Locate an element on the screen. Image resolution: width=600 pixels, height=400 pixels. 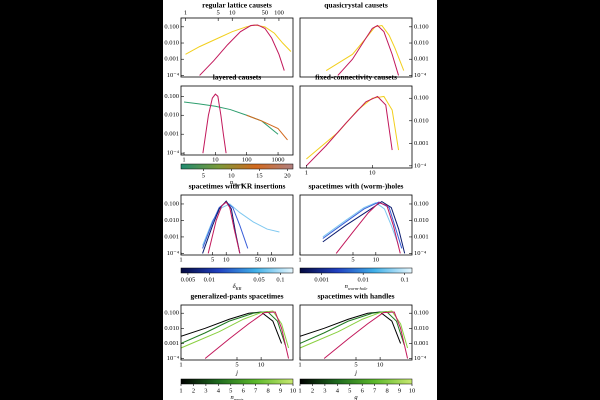
panel-title: regular lattice causets is located at coordinates (237, 5).